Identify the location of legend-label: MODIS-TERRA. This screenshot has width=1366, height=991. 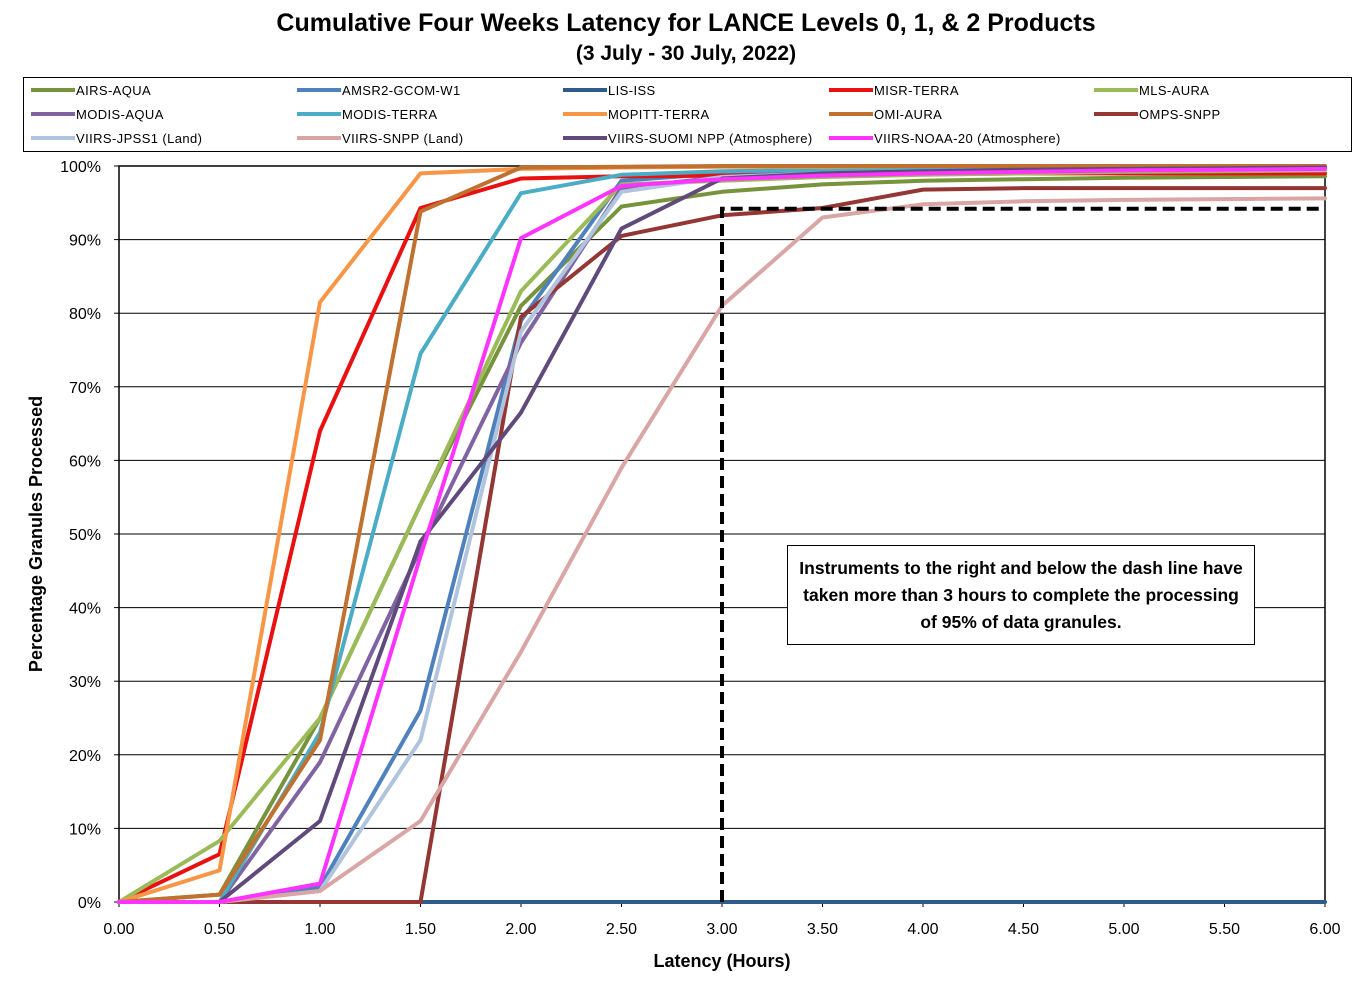
(390, 114).